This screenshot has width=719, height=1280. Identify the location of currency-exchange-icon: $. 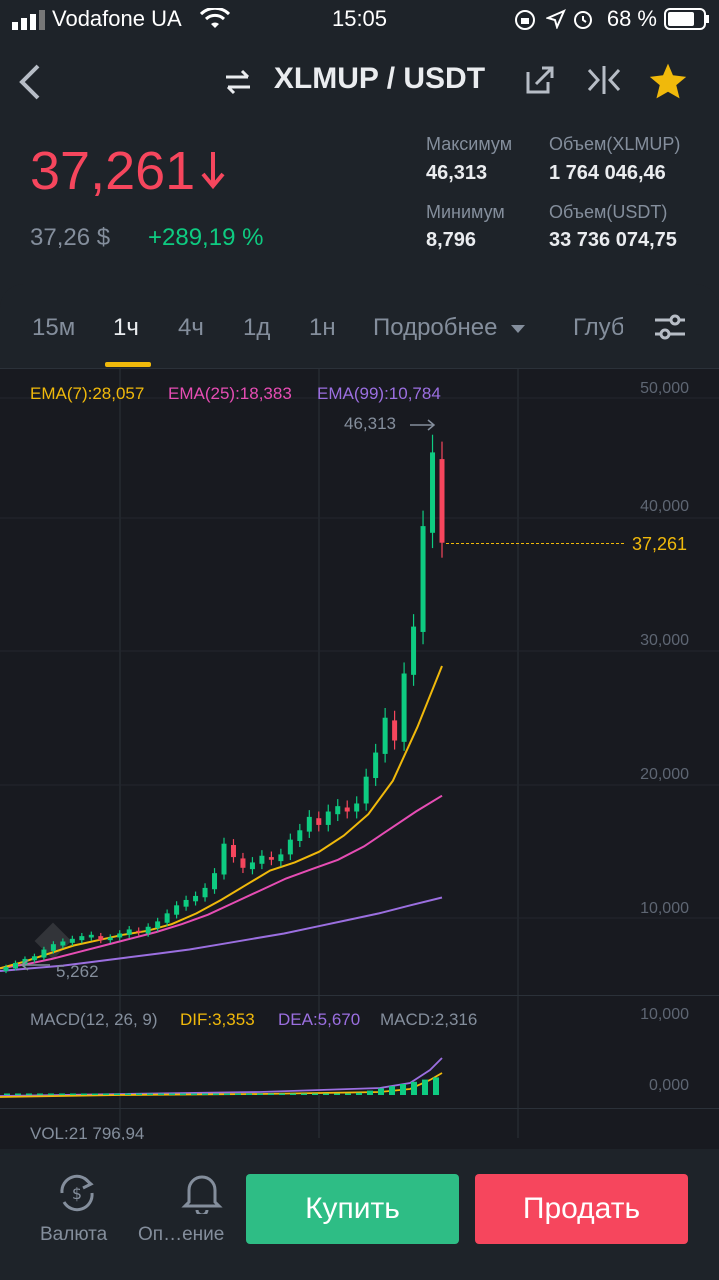
(77, 1193).